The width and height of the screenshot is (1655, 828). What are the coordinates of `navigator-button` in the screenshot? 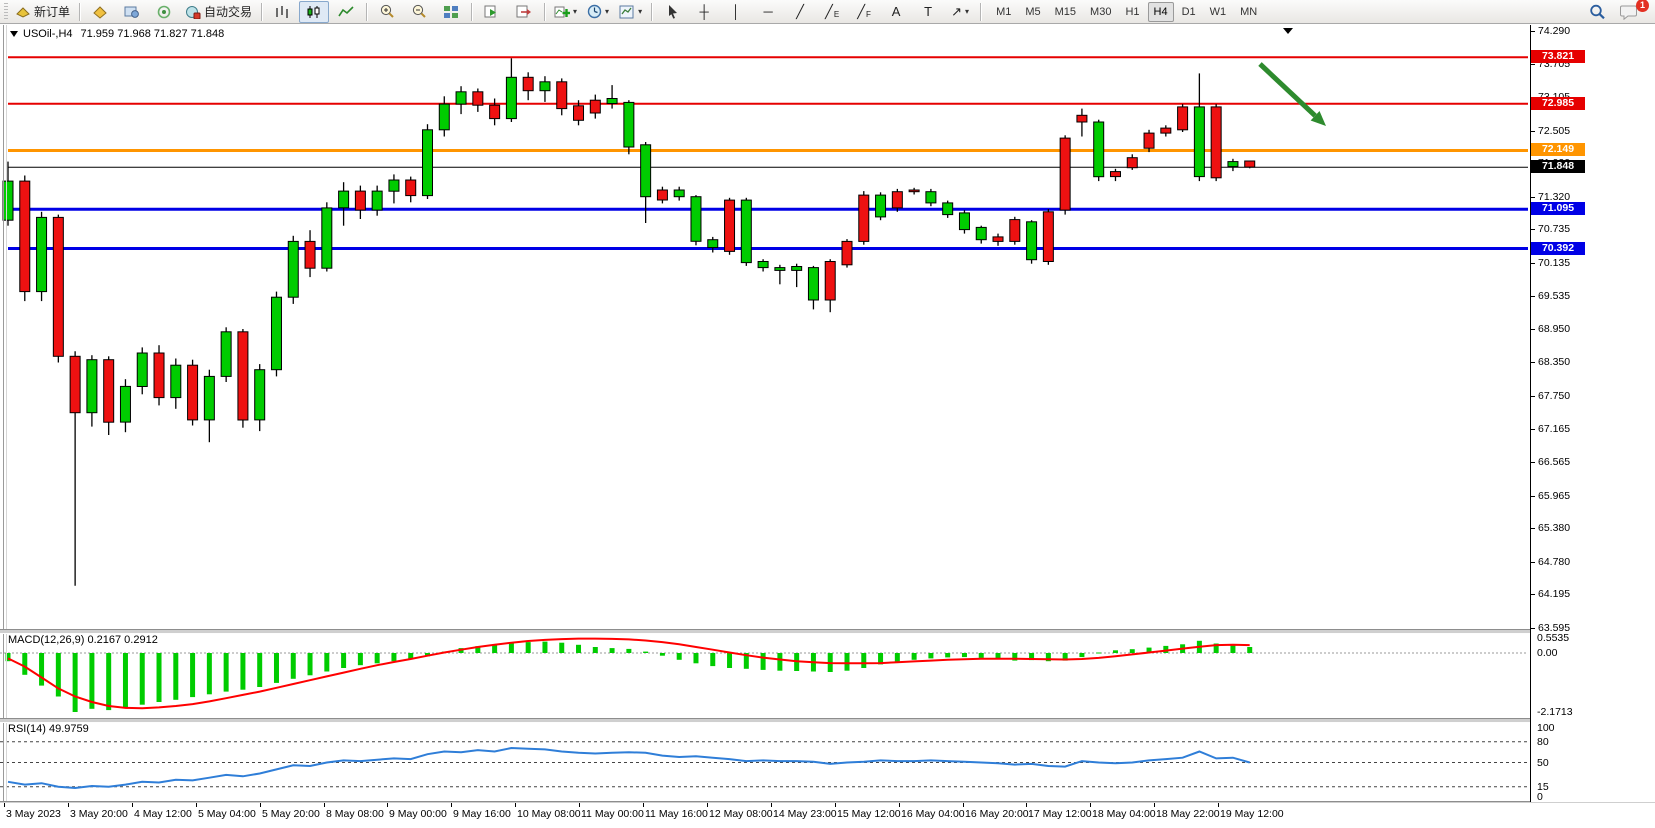 It's located at (132, 12).